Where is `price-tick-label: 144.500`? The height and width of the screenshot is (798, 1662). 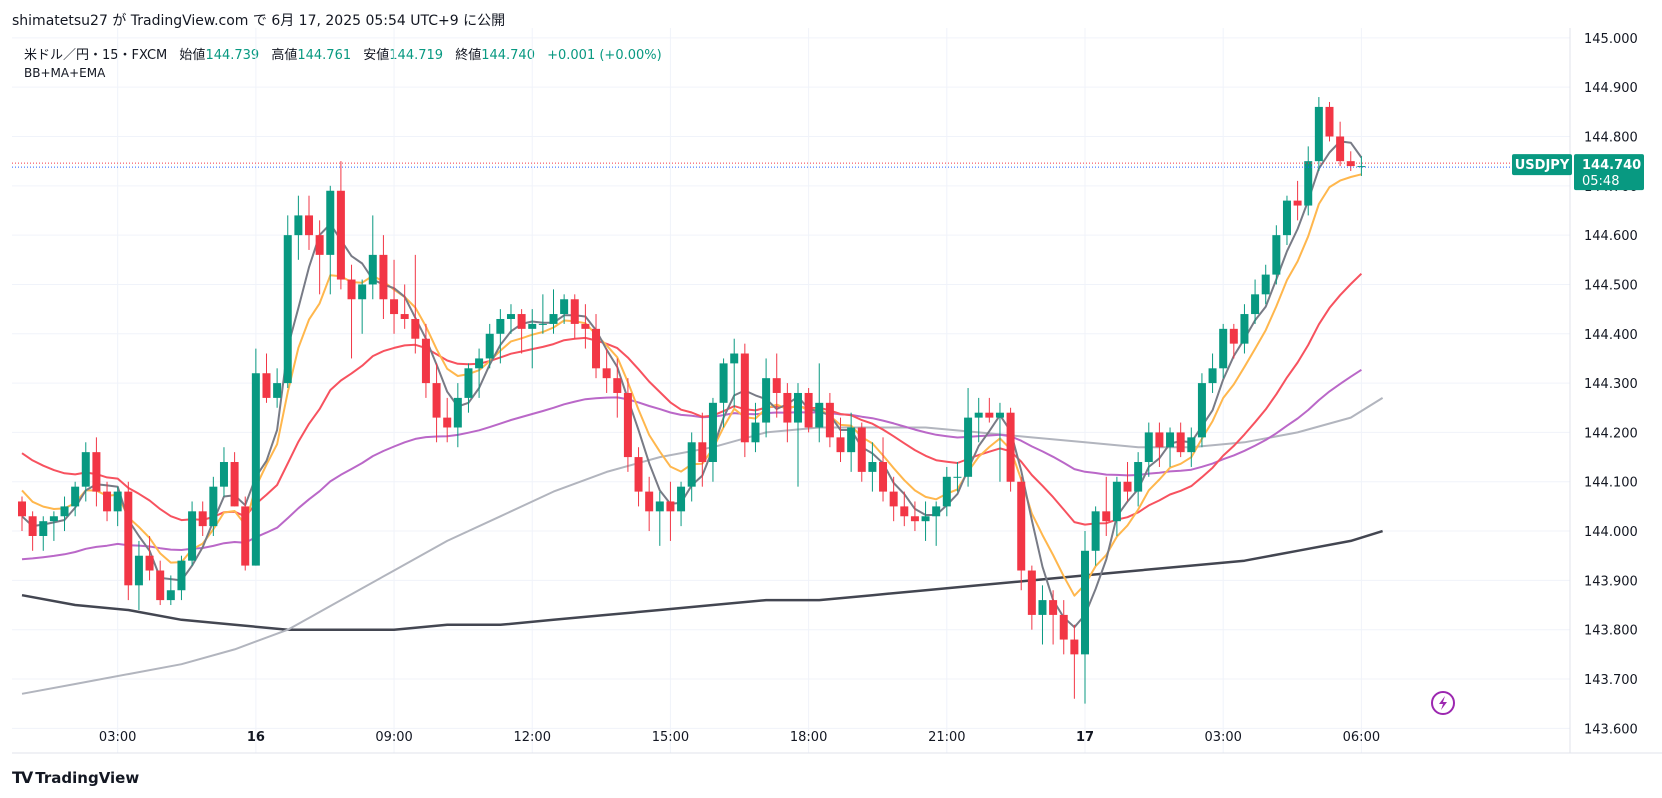
price-tick-label: 144.500 is located at coordinates (1611, 285).